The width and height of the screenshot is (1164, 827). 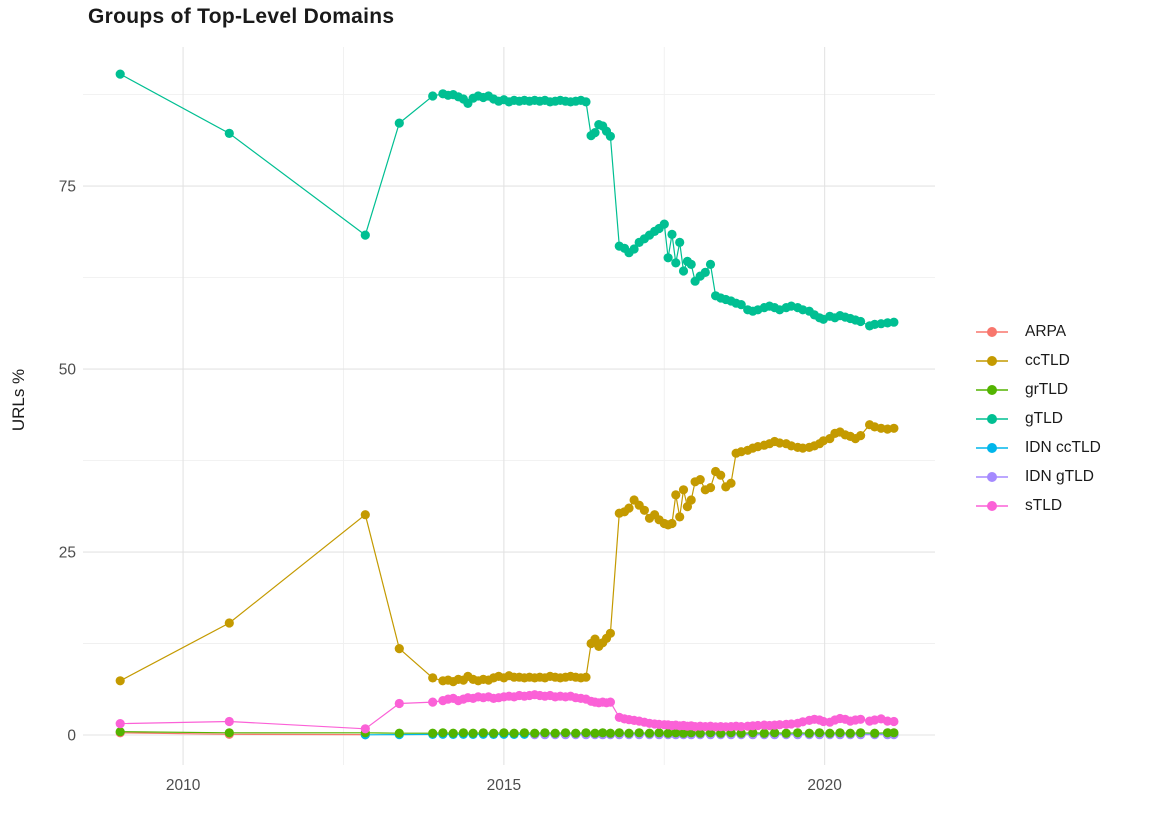 What do you see at coordinates (67, 553) in the screenshot?
I see `y-tick-label: 25` at bounding box center [67, 553].